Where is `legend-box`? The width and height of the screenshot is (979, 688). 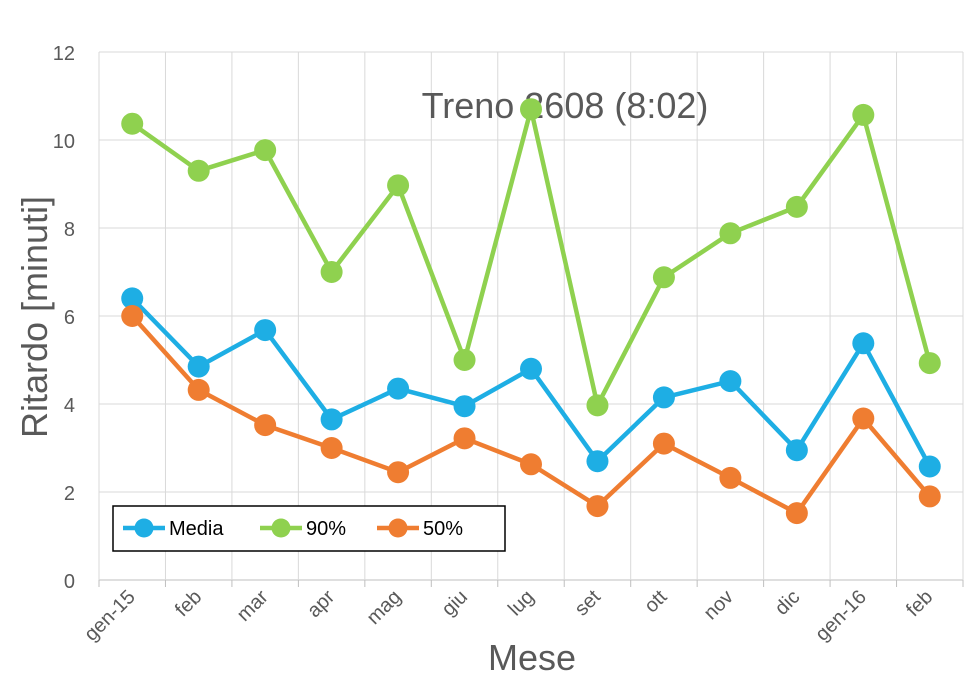 legend-box is located at coordinates (309, 528).